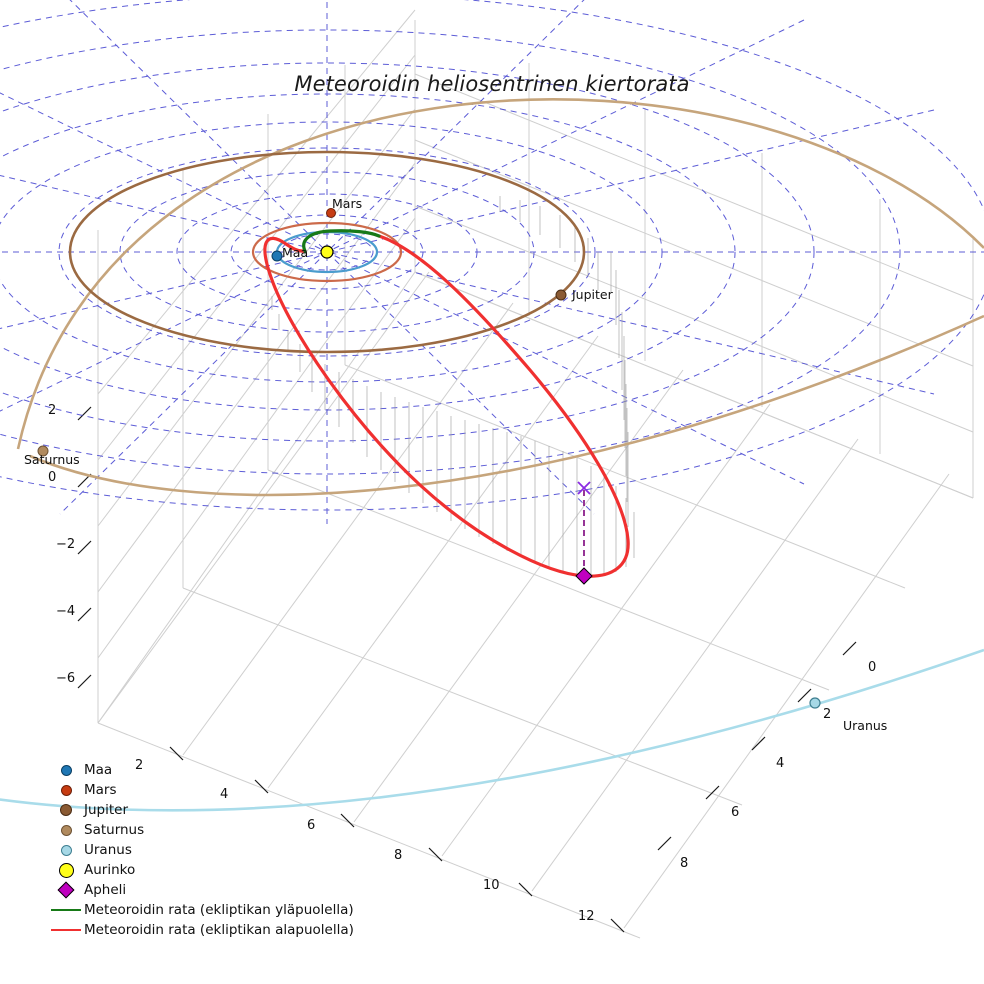 The image size is (984, 984). I want to click on legend-marker-maa-icon, so click(66, 770).